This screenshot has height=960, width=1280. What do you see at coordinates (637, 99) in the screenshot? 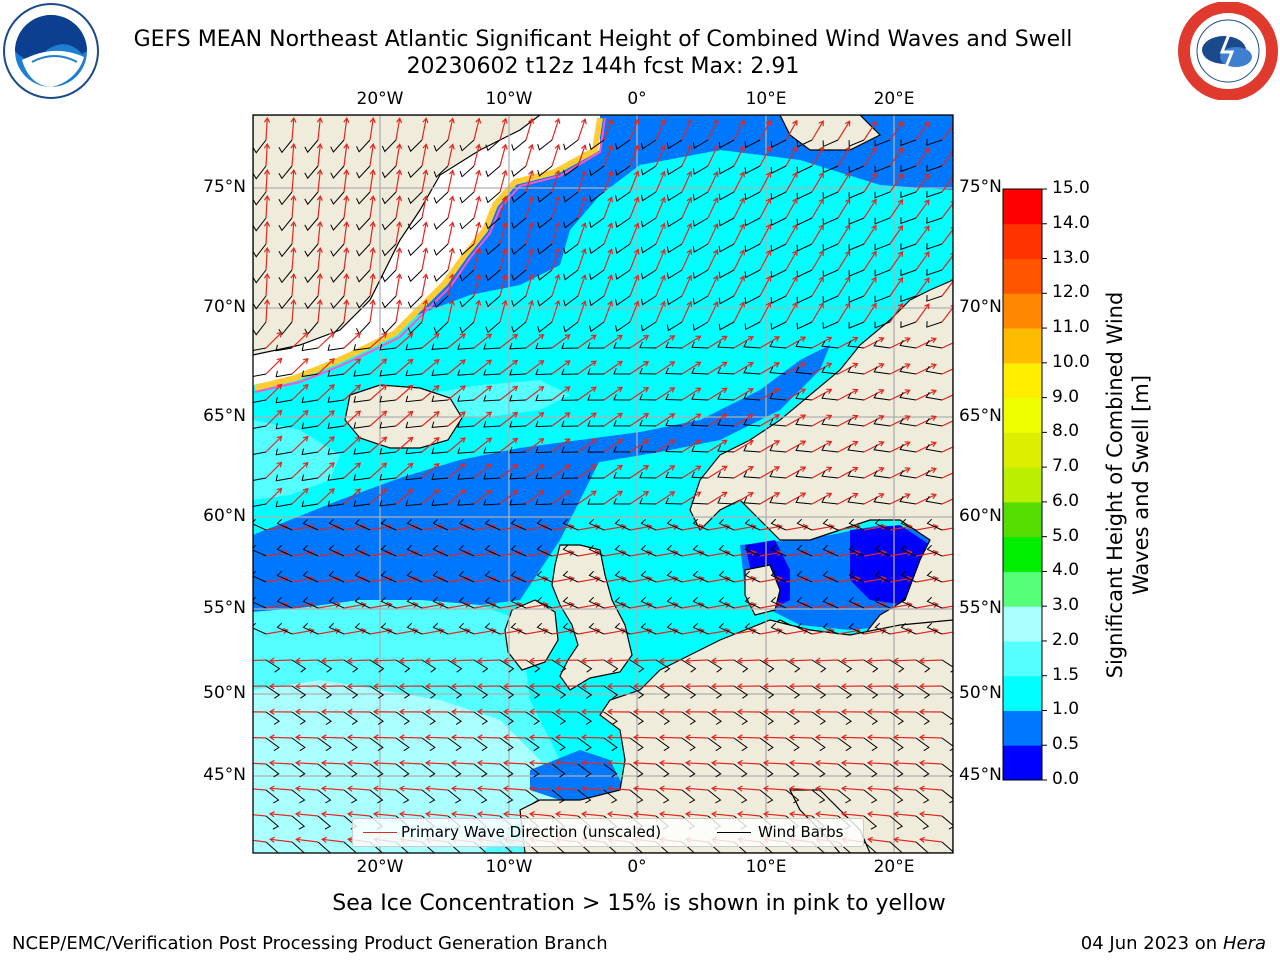
I see `lon-label-top: 0°` at bounding box center [637, 99].